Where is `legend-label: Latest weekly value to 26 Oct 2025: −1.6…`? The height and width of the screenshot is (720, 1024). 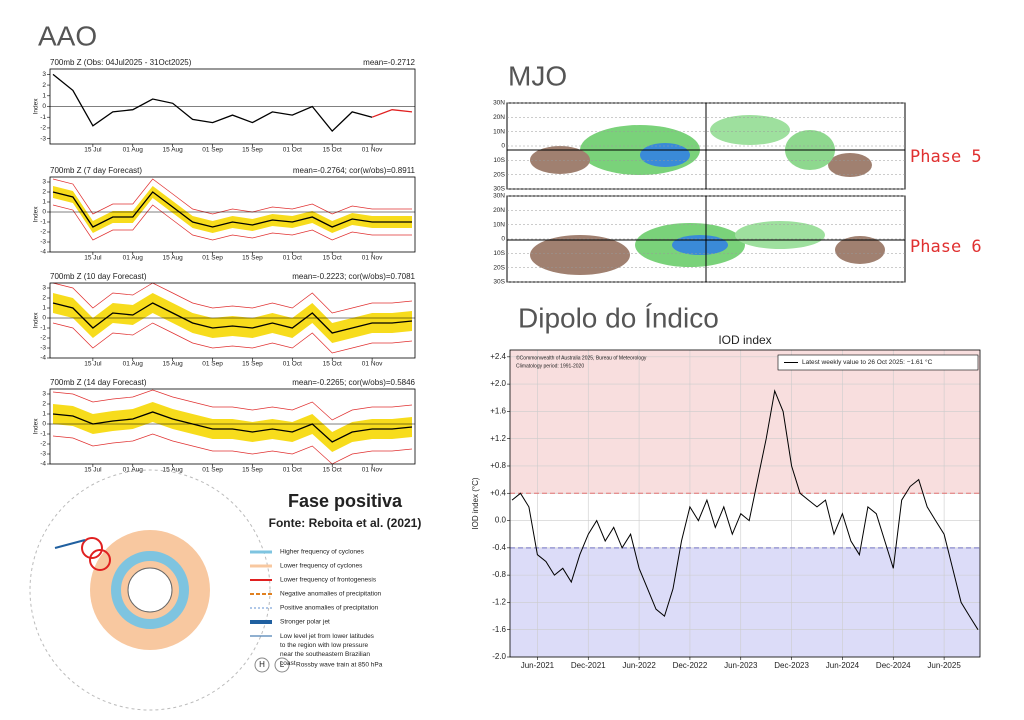 legend-label: Latest weekly value to 26 Oct 2025: −1.6… is located at coordinates (867, 362).